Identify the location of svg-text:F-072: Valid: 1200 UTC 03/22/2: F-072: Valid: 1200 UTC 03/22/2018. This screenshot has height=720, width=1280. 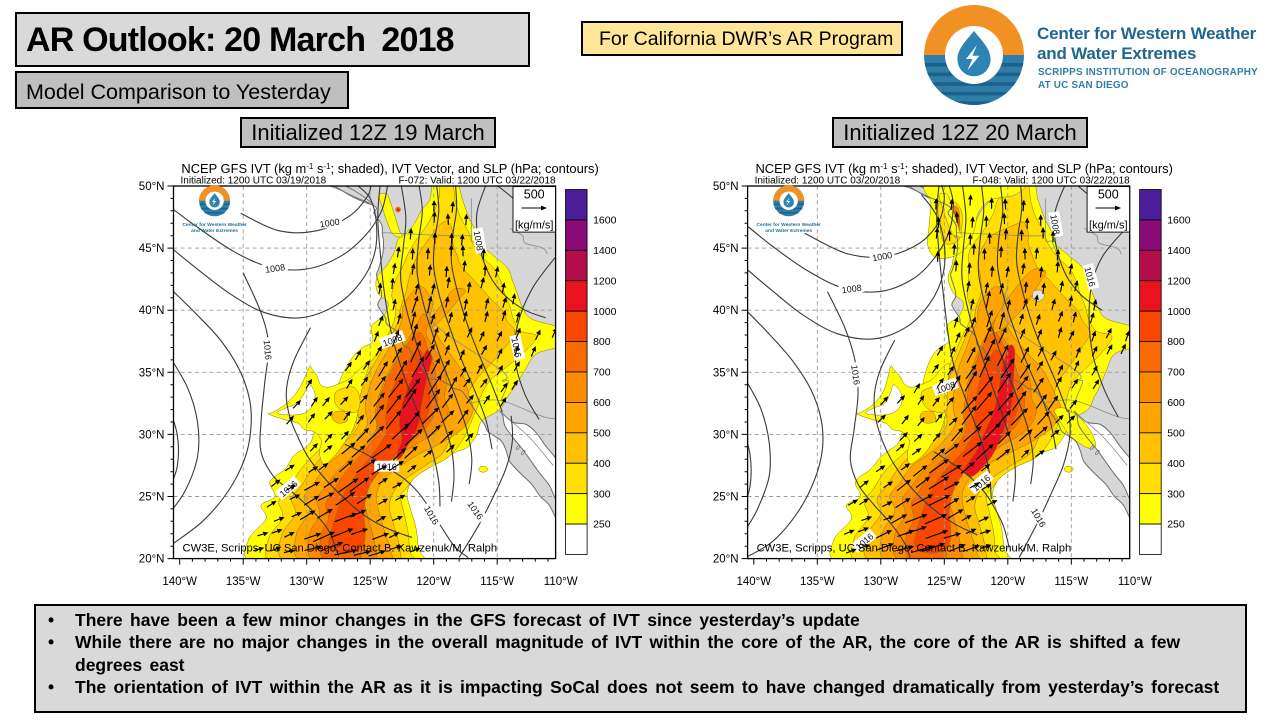
(477, 181).